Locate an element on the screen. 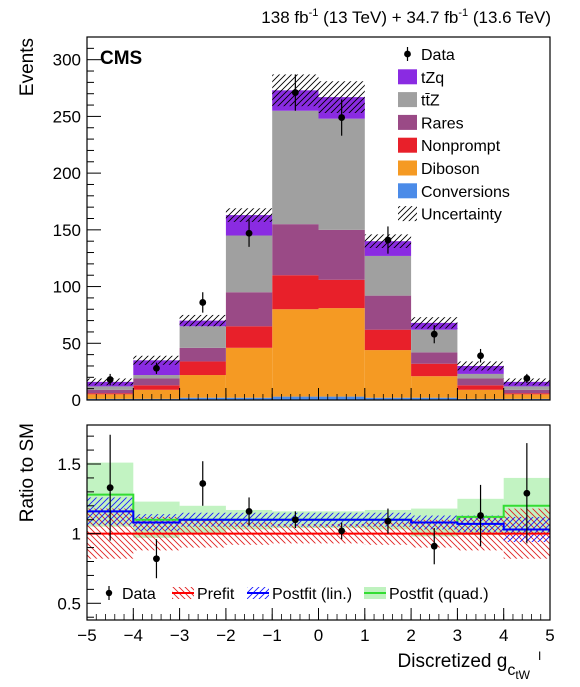 This screenshot has width=580, height=687. x-axis-title: Discretized gctW is located at coordinates (464, 666).